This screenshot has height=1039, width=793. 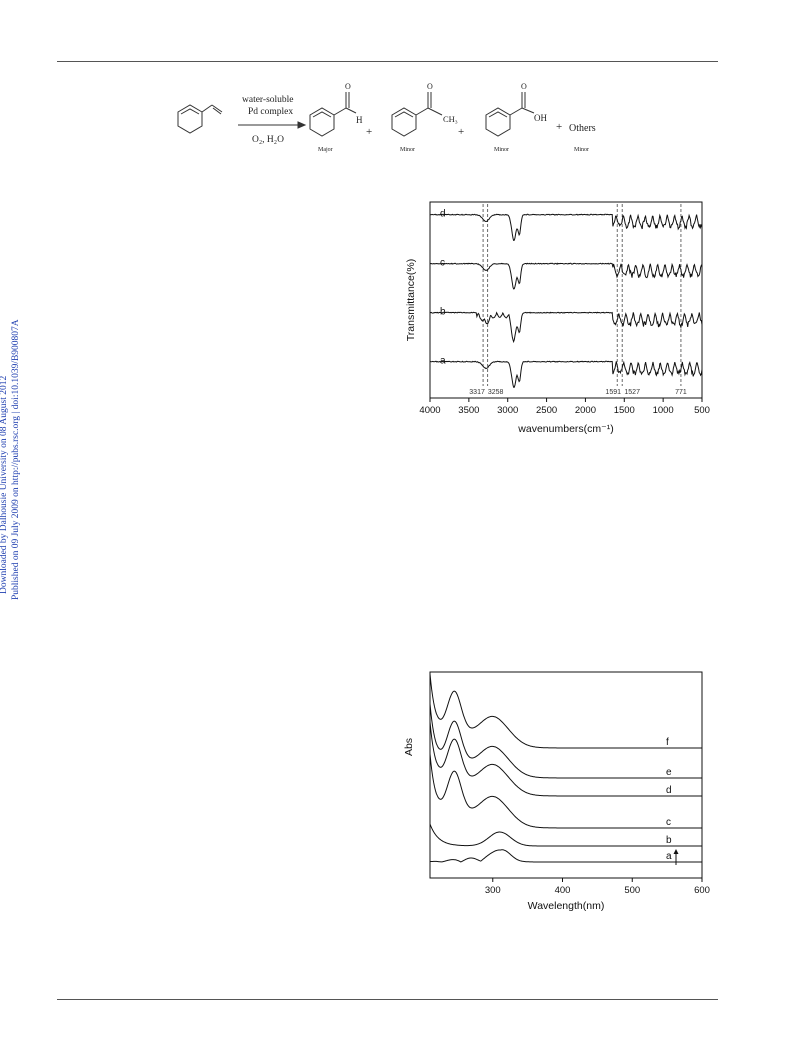 I want to click on top-rule, so click(x=387, y=61).